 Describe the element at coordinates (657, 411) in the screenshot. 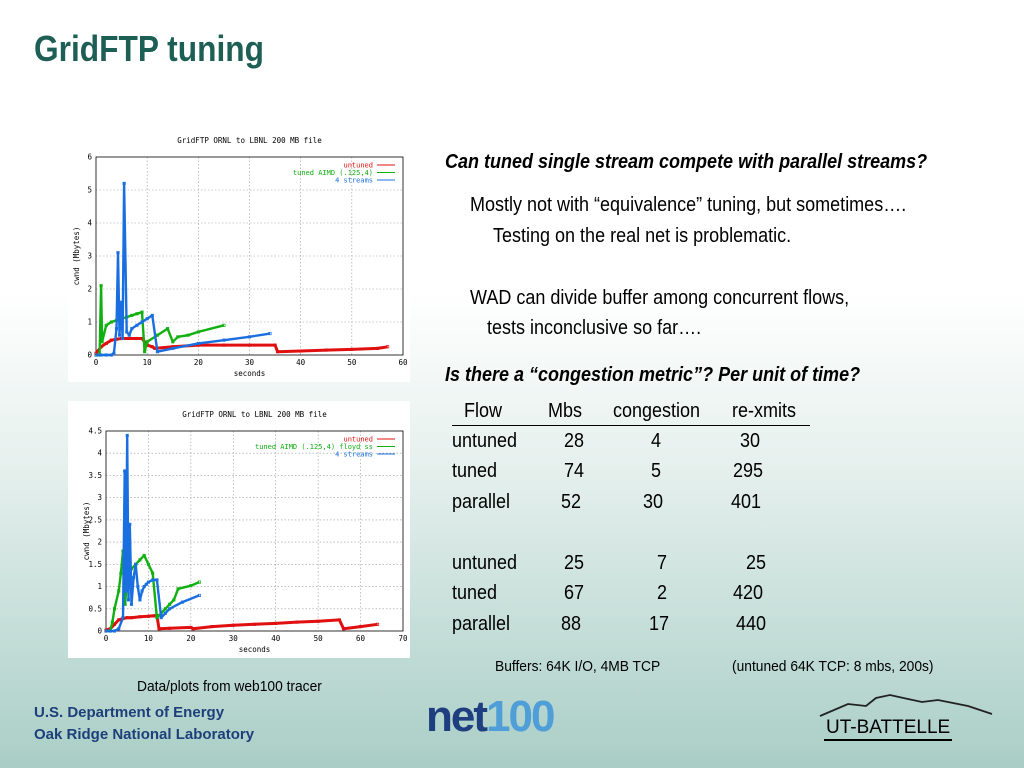

I see `header-congestion: congestion` at that location.